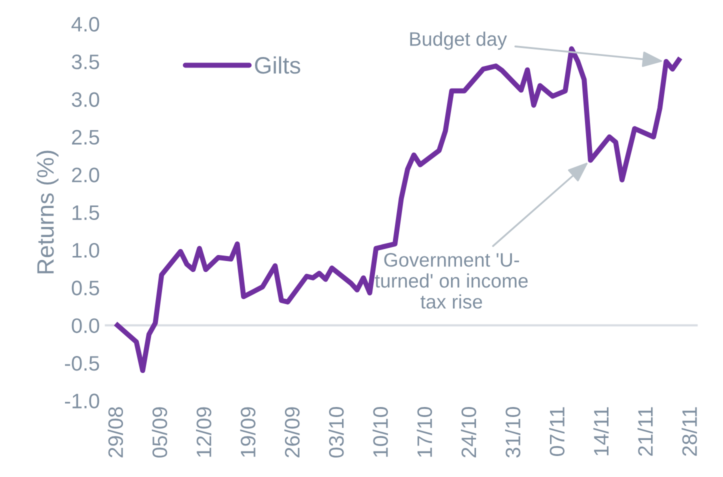 The image size is (723, 477). Describe the element at coordinates (86, 326) in the screenshot. I see `y-tick-label: 0.0` at that location.